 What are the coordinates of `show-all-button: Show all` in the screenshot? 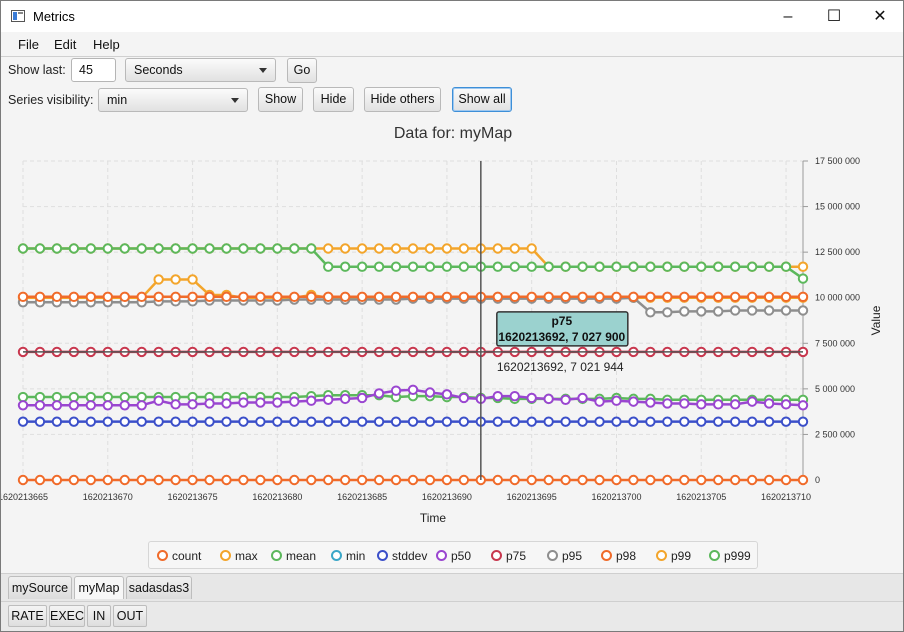 It's located at (482, 99).